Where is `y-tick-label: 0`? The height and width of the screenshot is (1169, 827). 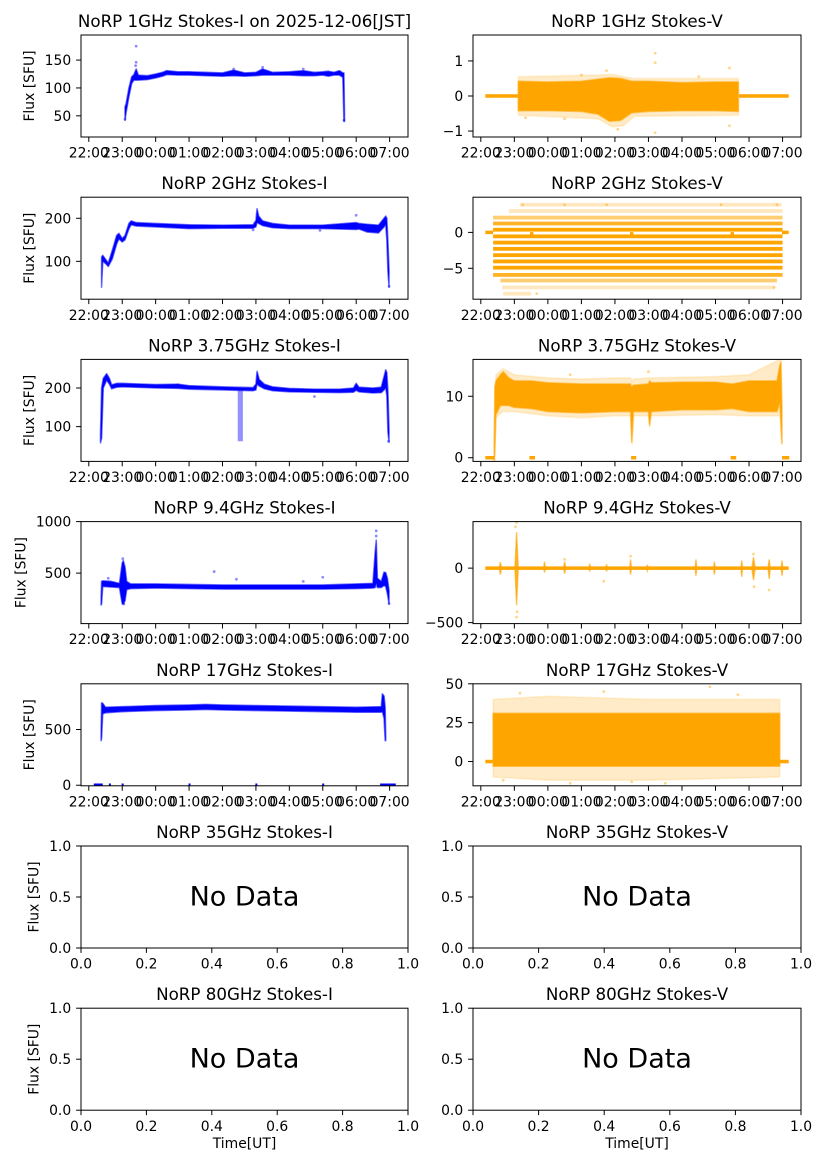
y-tick-label: 0 is located at coordinates (458, 569).